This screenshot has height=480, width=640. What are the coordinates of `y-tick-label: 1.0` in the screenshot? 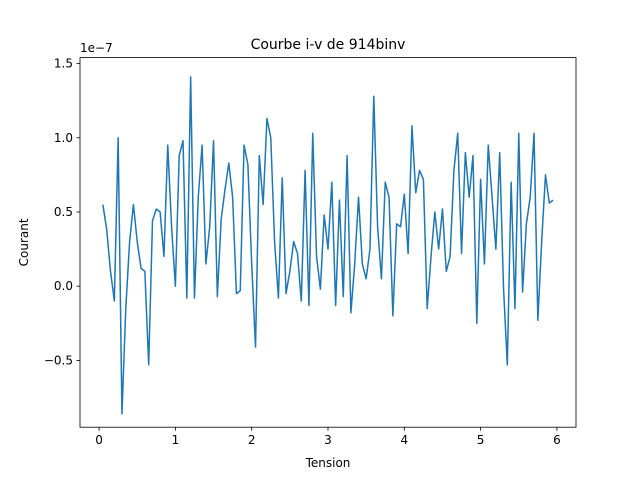 It's located at (63, 138).